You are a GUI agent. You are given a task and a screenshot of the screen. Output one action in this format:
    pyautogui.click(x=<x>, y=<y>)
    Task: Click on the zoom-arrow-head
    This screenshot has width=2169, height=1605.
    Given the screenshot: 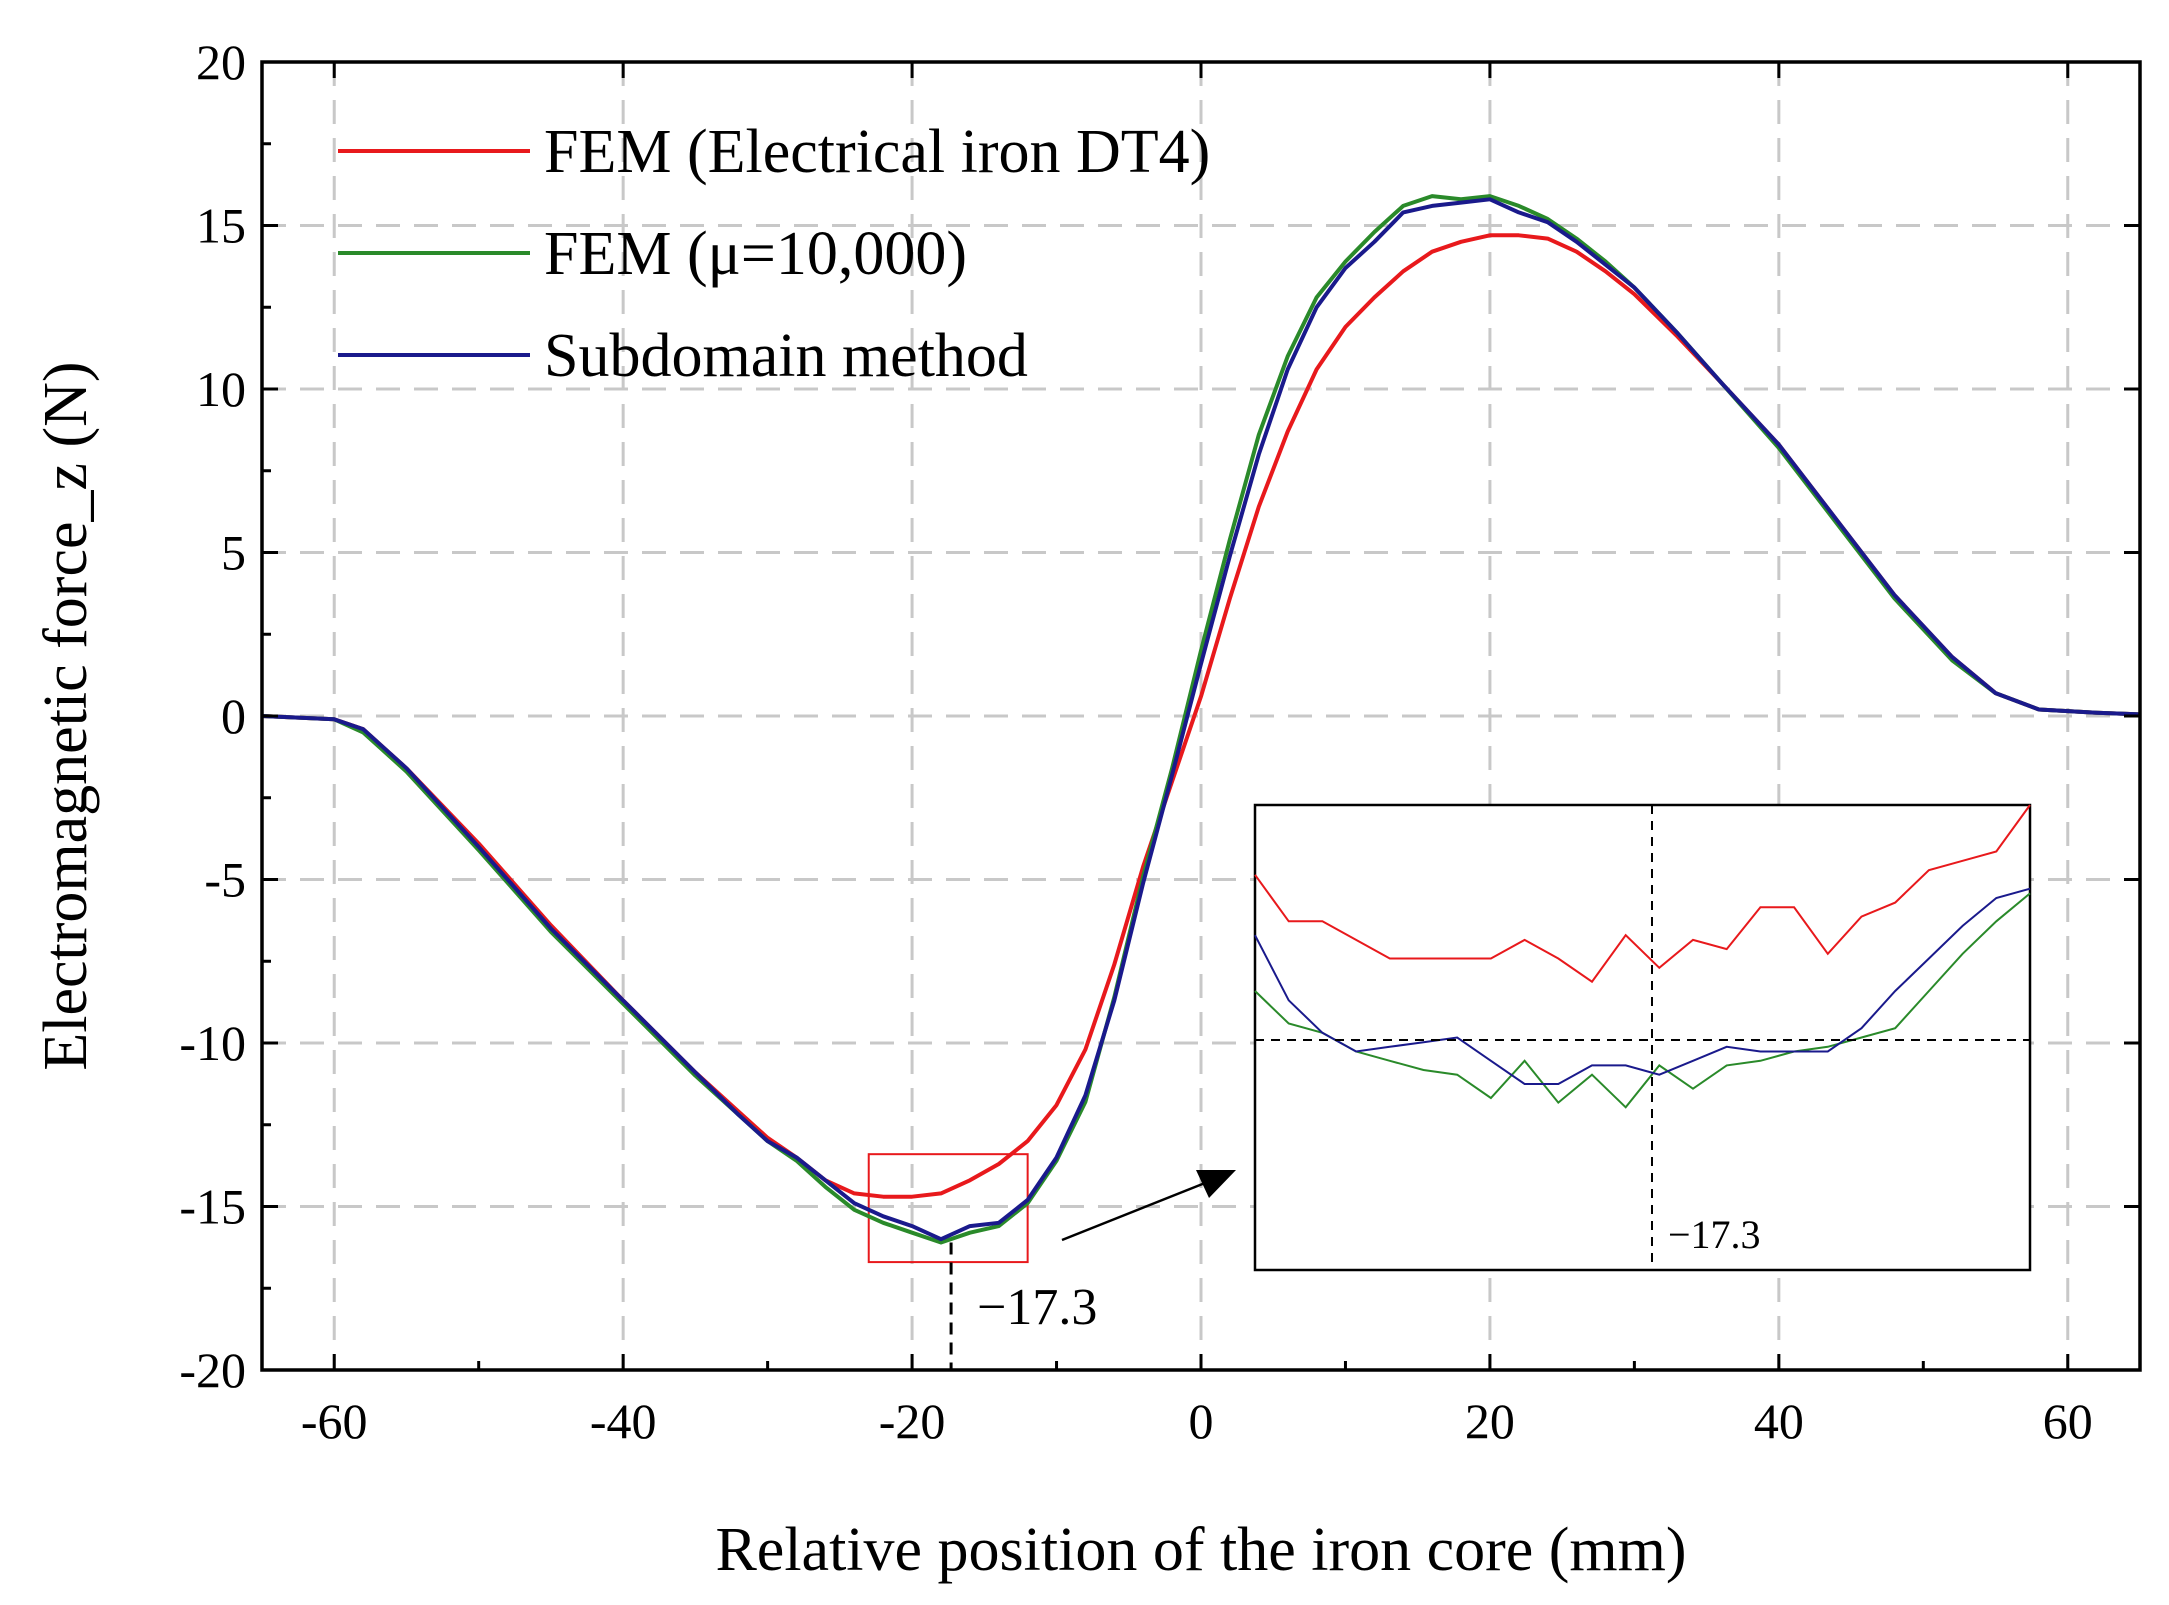 What is the action you would take?
    pyautogui.click(x=1216, y=1184)
    